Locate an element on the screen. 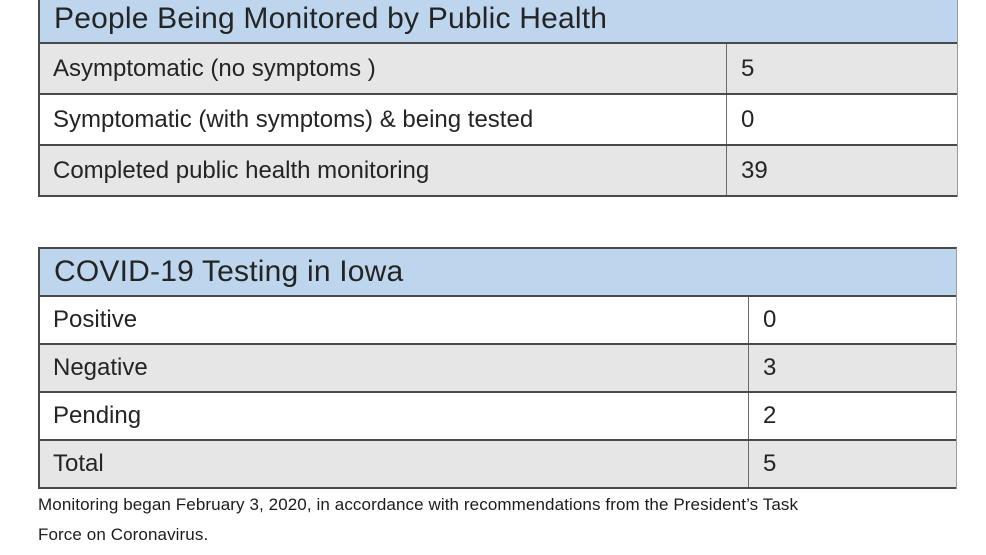  table-row-asymptomatic: Asymptomatic (no symptoms ) 5 is located at coordinates (498, 69).